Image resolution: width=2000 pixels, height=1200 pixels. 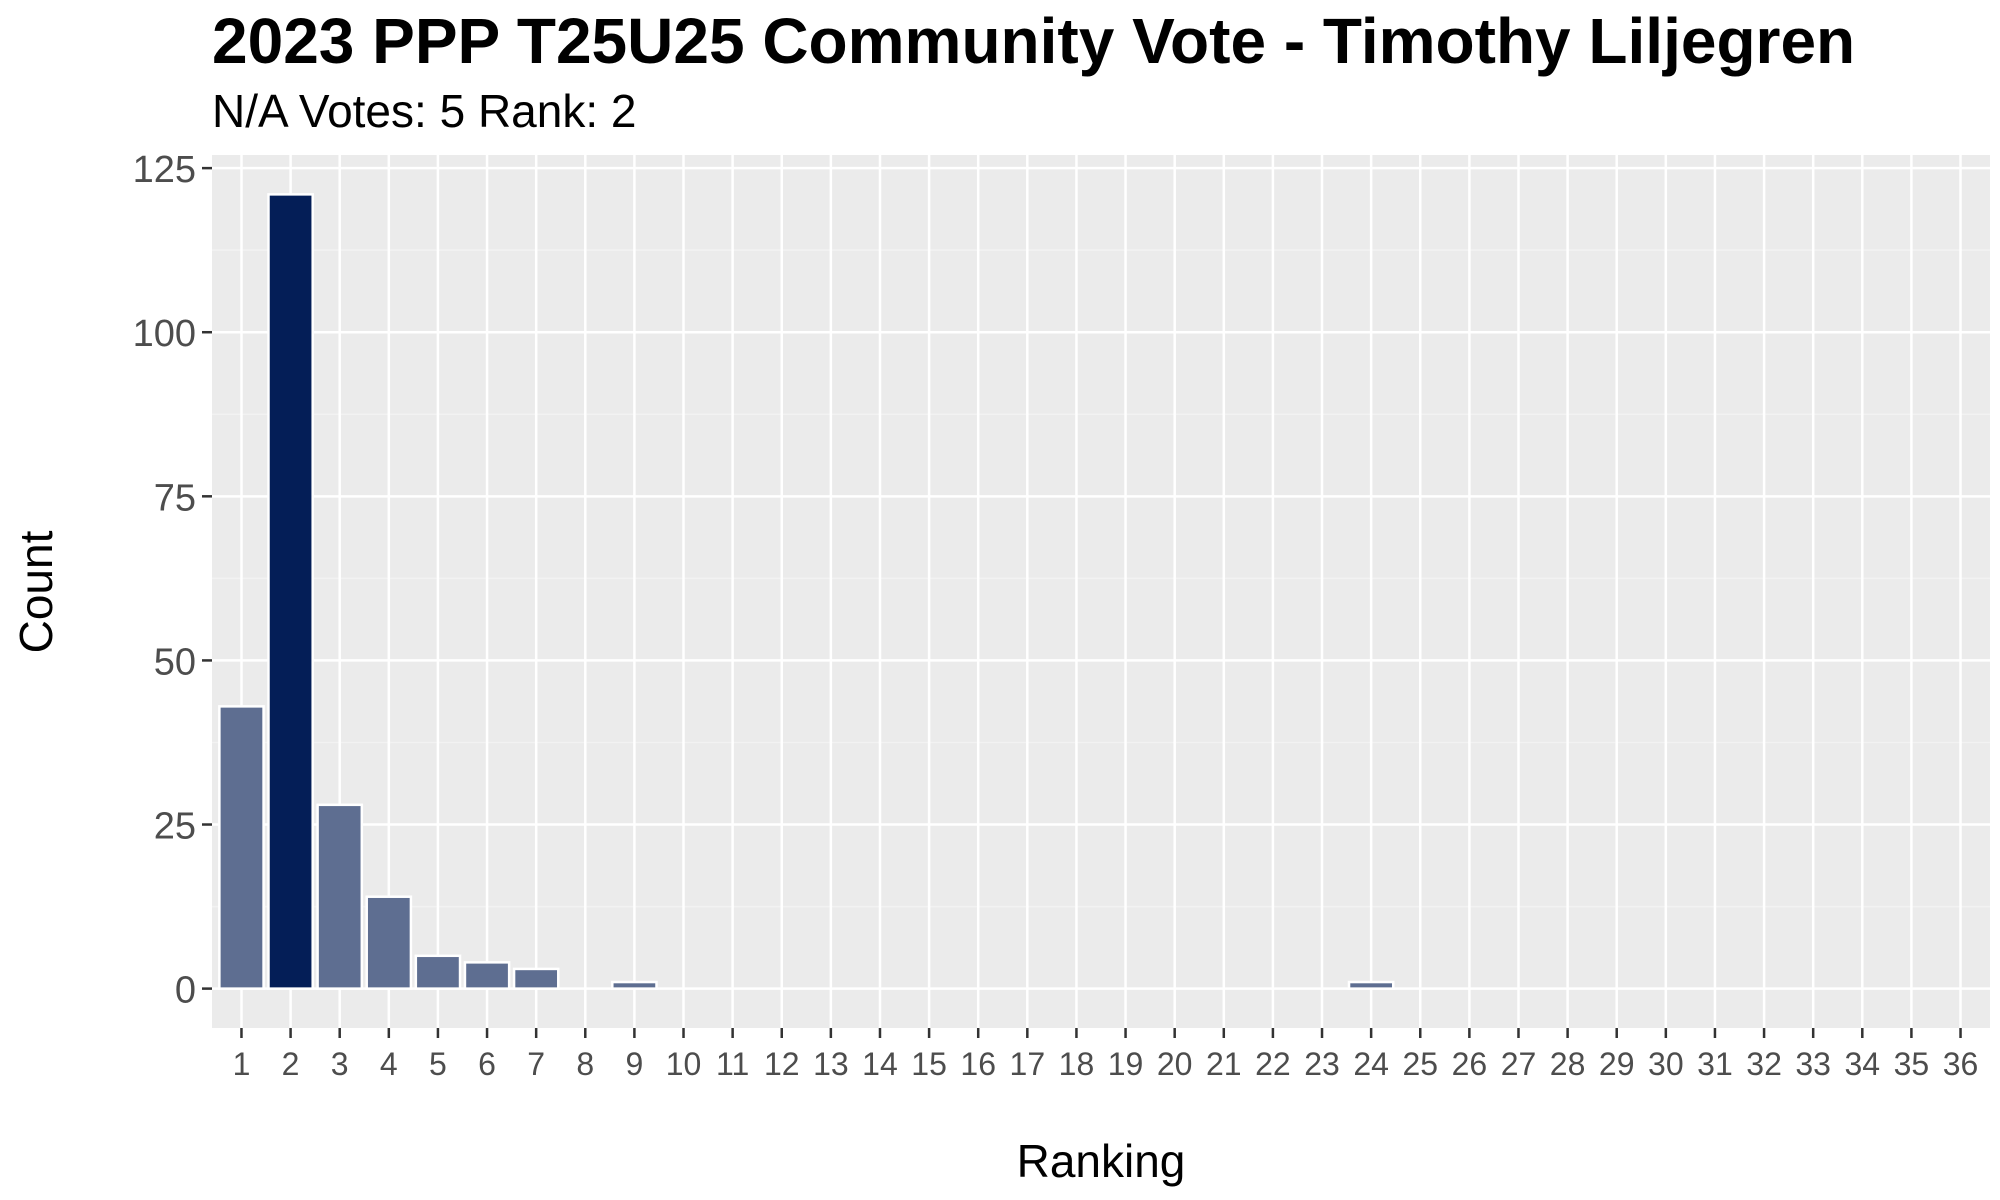 I want to click on x-tick-label: 35, so click(x=1912, y=1064).